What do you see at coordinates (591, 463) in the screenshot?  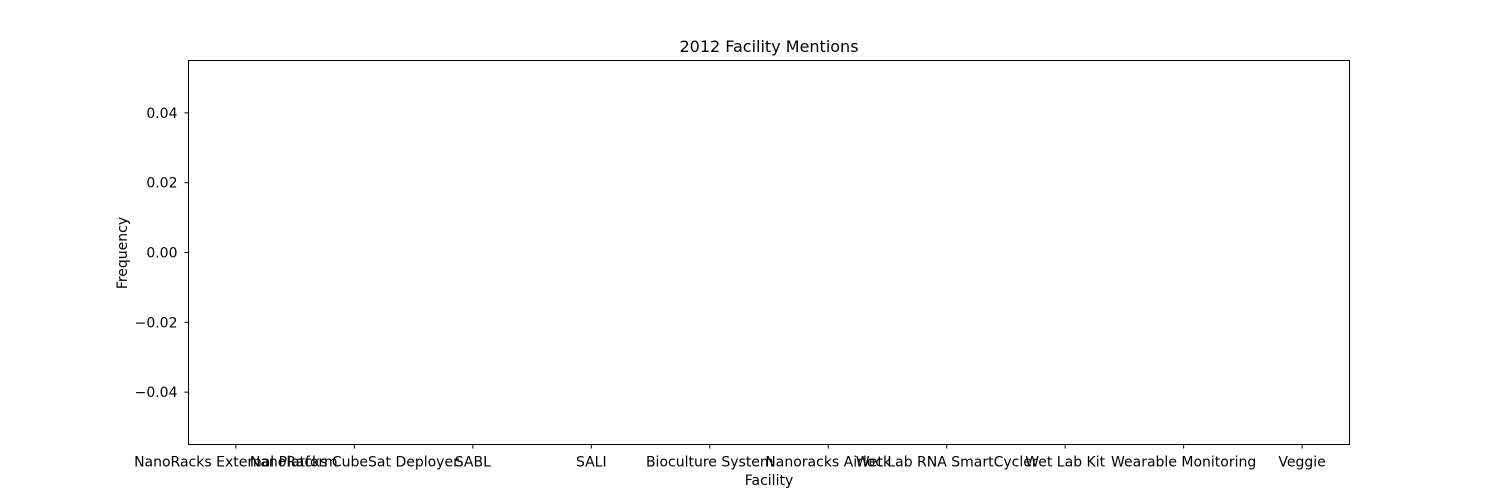 I see `x-tick-label: SALI` at bounding box center [591, 463].